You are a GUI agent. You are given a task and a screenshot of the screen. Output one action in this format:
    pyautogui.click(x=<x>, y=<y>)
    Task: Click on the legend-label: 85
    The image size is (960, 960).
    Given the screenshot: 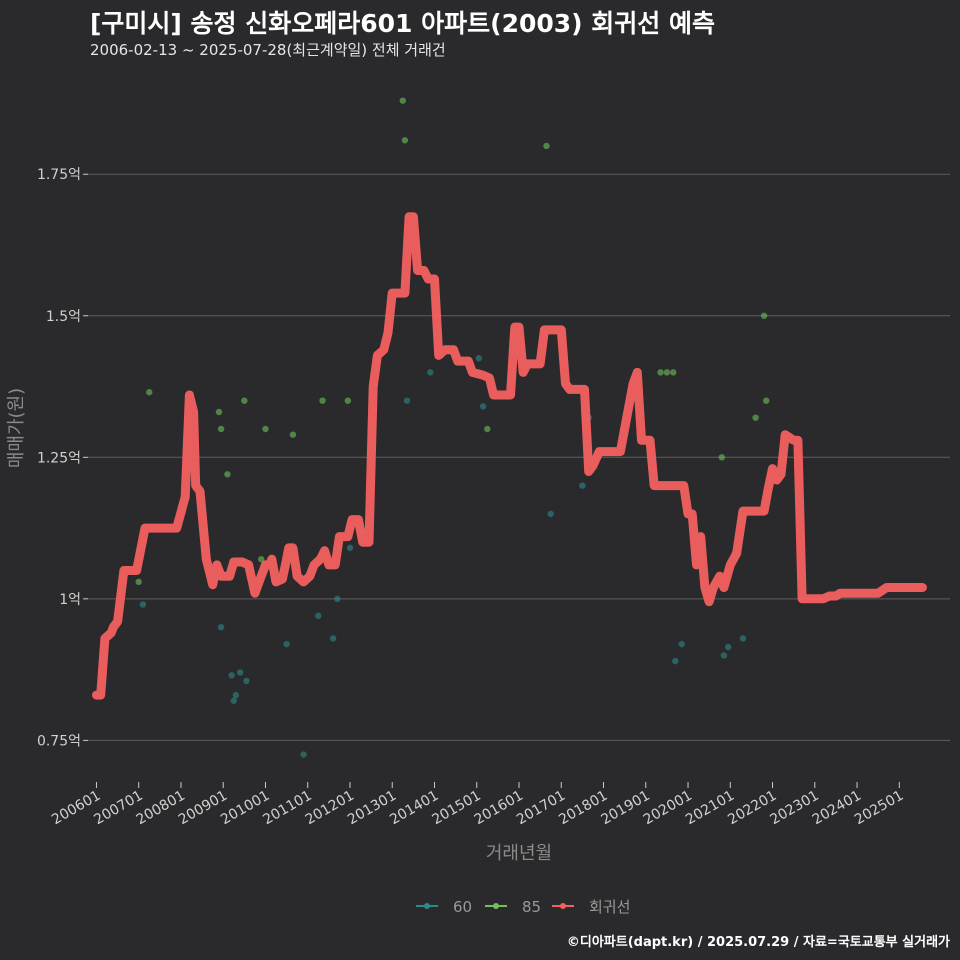 What is the action you would take?
    pyautogui.click(x=531, y=907)
    